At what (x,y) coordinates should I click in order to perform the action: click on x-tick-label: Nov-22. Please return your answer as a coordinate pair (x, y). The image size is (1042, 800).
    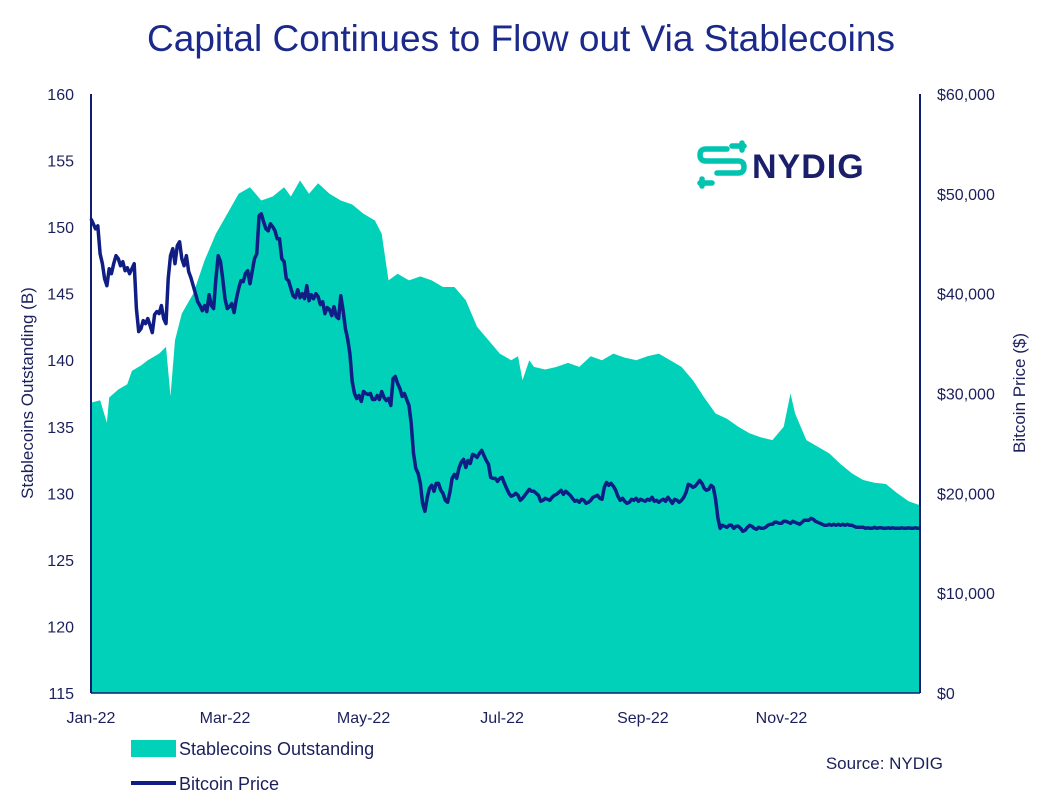
    Looking at the image, I should click on (782, 718).